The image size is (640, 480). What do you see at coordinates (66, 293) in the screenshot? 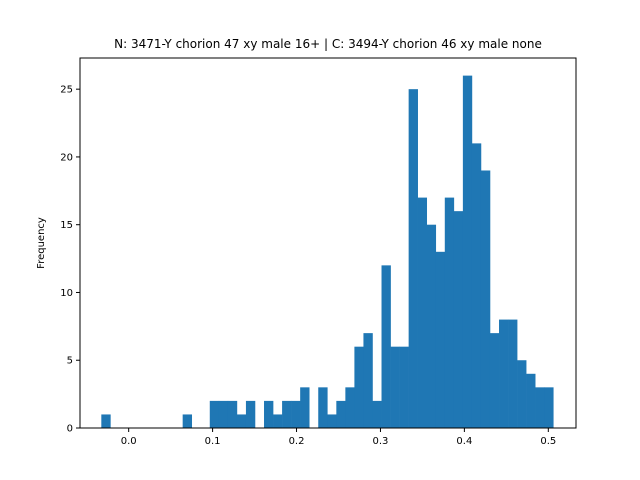
I see `y-tick-label: 10` at bounding box center [66, 293].